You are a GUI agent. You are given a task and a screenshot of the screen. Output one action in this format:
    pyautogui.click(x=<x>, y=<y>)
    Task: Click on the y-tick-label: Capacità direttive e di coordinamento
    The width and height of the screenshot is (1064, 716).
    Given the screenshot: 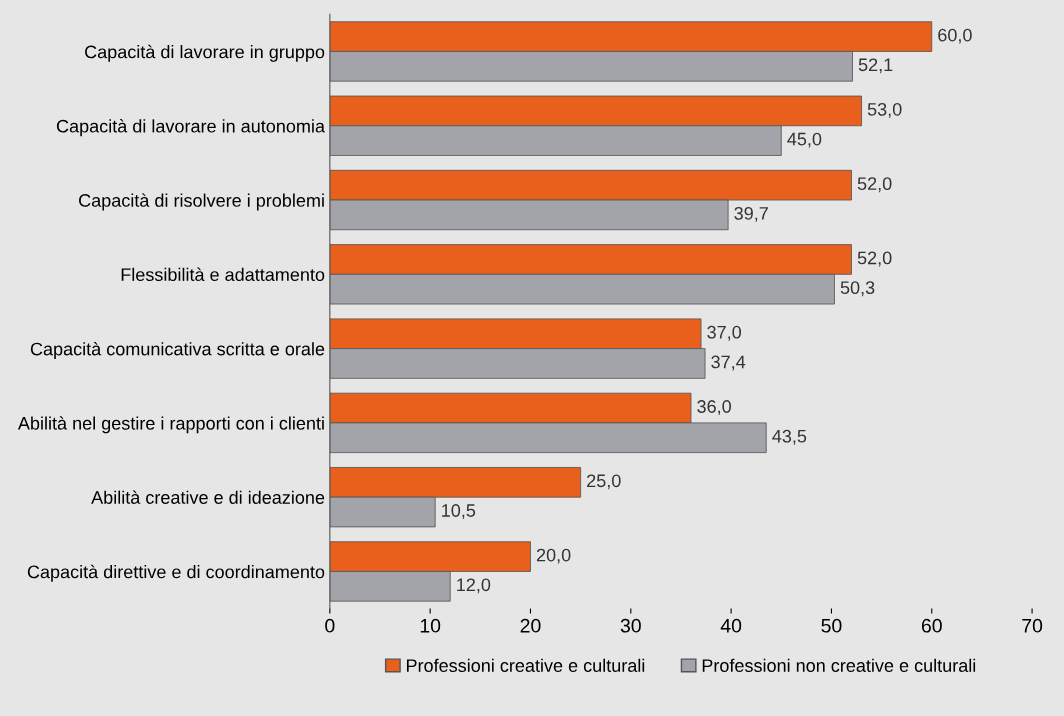 What is the action you would take?
    pyautogui.click(x=176, y=573)
    